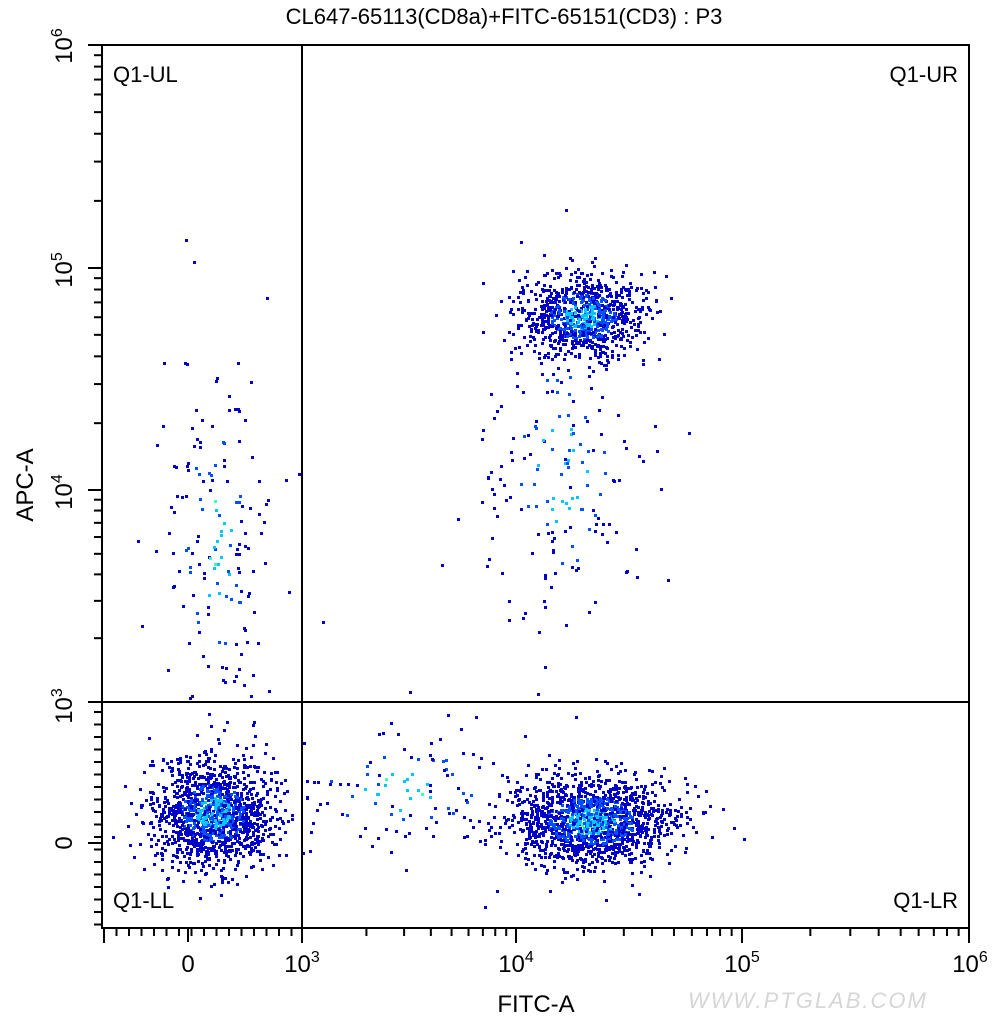  What do you see at coordinates (742, 963) in the screenshot?
I see `x-tick-label-1e5: 10⁵` at bounding box center [742, 963].